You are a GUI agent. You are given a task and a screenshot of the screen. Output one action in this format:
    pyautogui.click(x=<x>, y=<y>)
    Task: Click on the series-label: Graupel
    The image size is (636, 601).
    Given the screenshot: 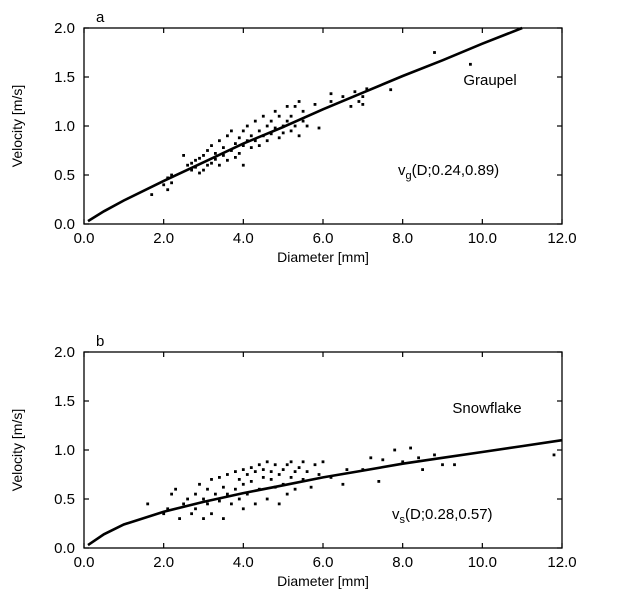 What is the action you would take?
    pyautogui.click(x=489, y=80)
    